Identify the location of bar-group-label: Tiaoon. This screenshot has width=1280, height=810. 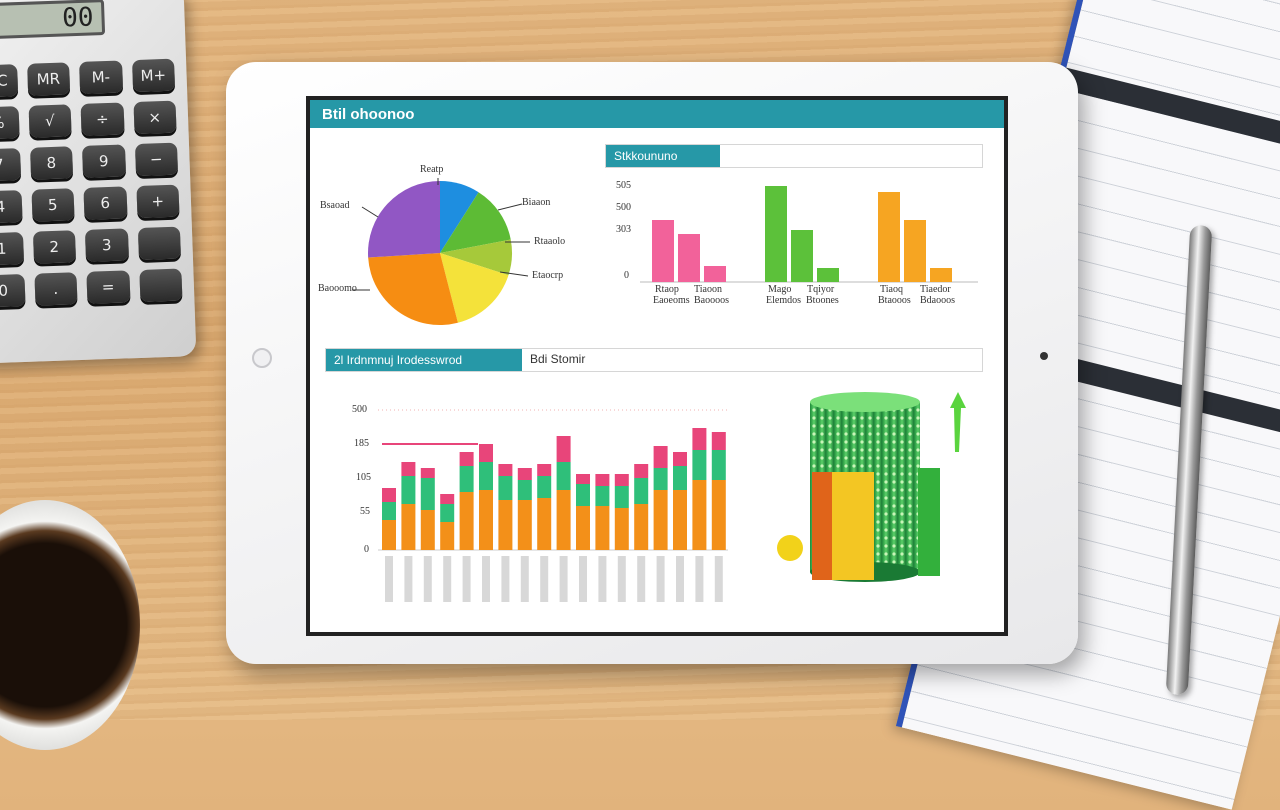
(708, 289).